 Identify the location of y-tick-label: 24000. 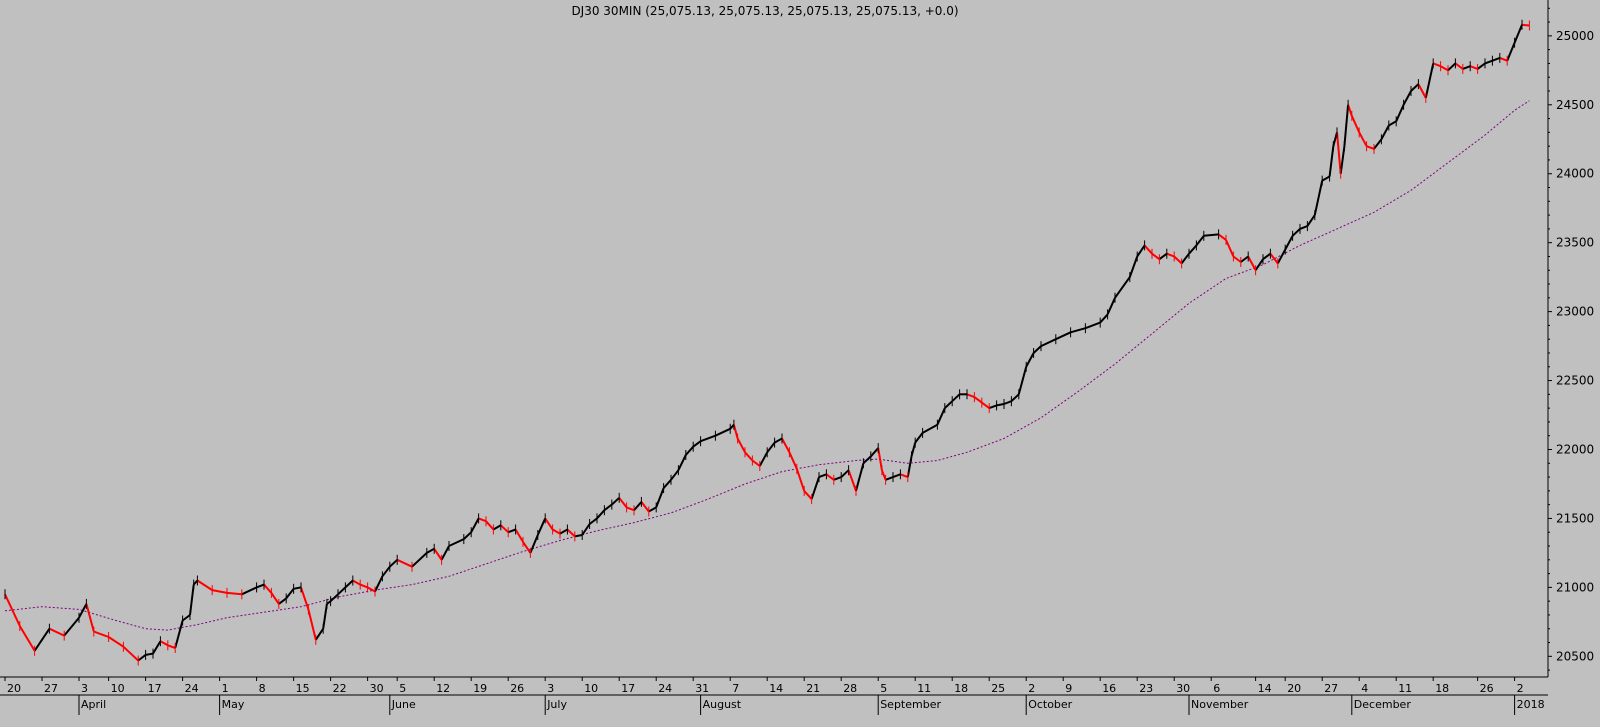
(1575, 174).